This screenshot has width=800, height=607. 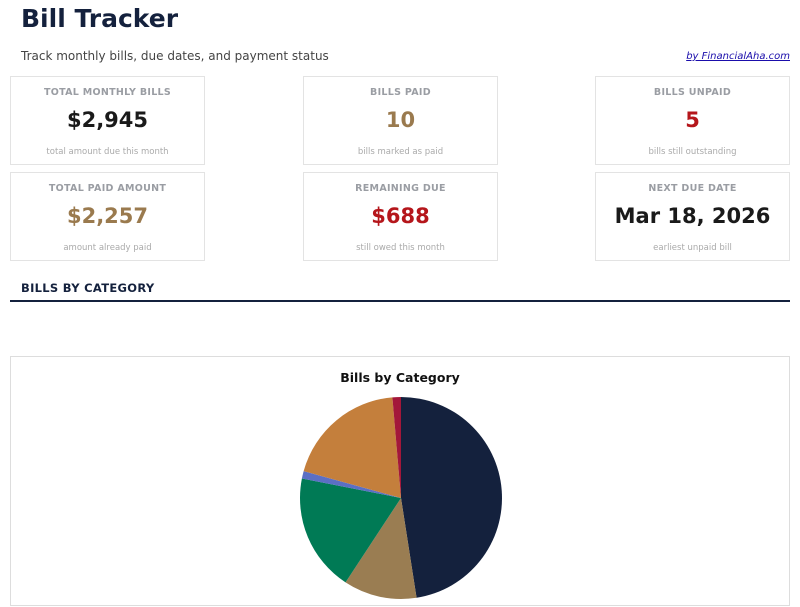 I want to click on stat-card: BILLS PAID 10 bills marked as paid, so click(x=400, y=120).